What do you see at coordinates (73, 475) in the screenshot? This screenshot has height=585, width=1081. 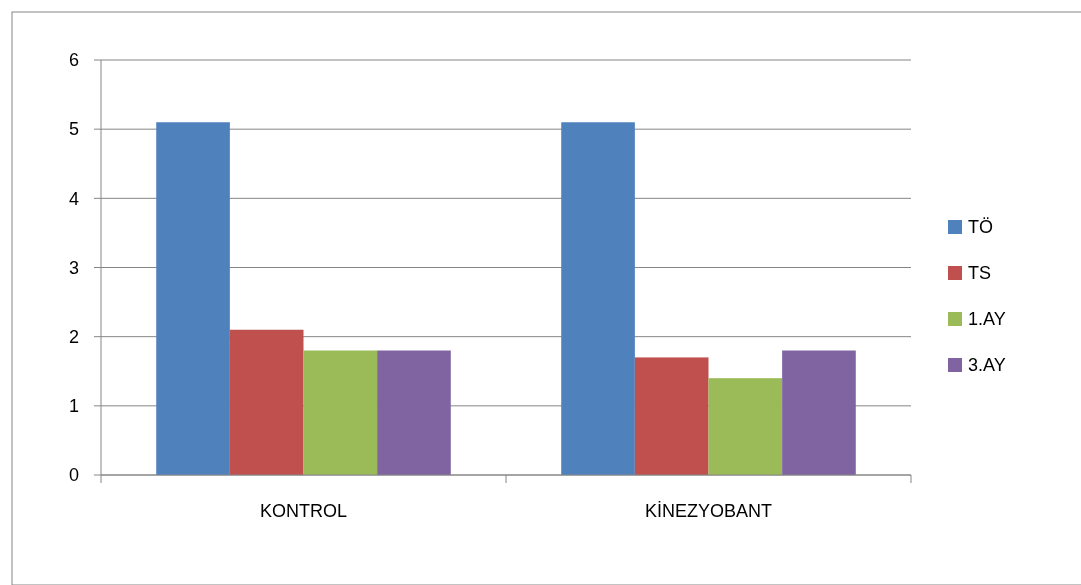 I see `y-tick-label: 0` at bounding box center [73, 475].